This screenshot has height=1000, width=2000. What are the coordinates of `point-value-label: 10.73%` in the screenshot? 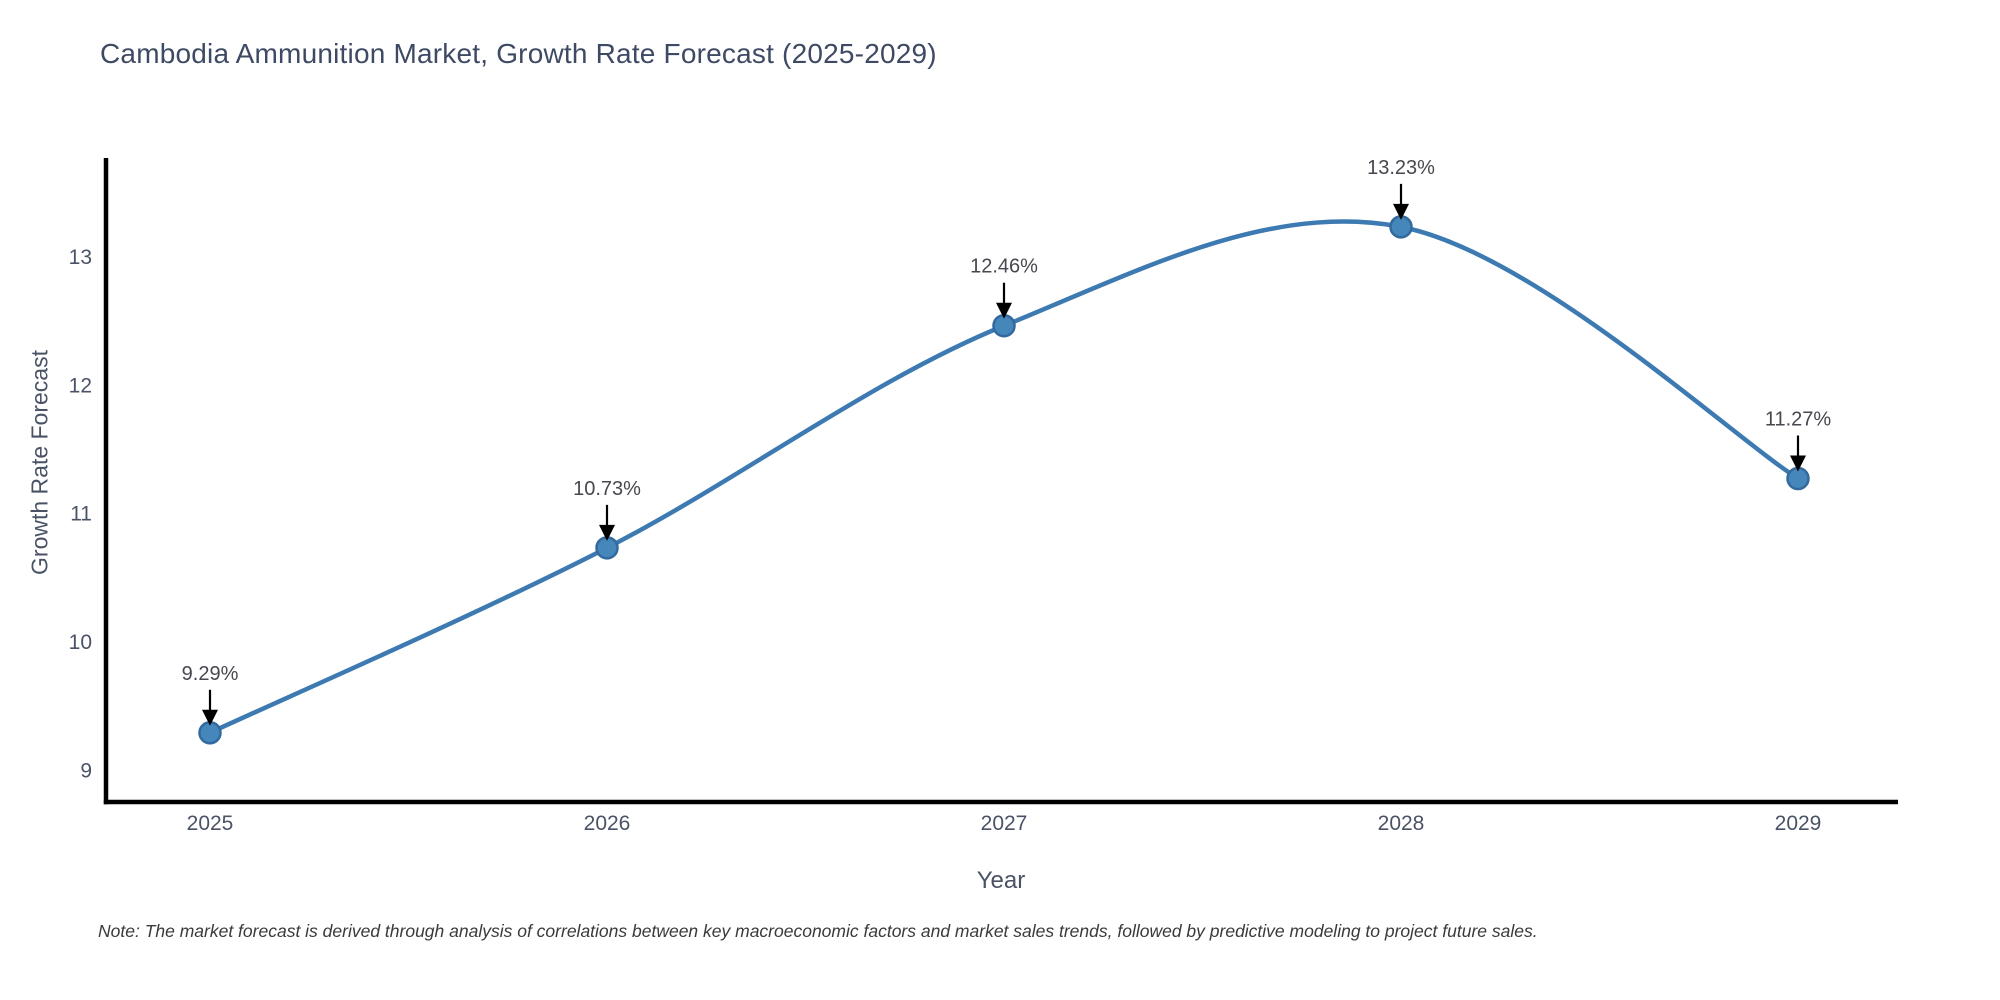 It's located at (607, 489).